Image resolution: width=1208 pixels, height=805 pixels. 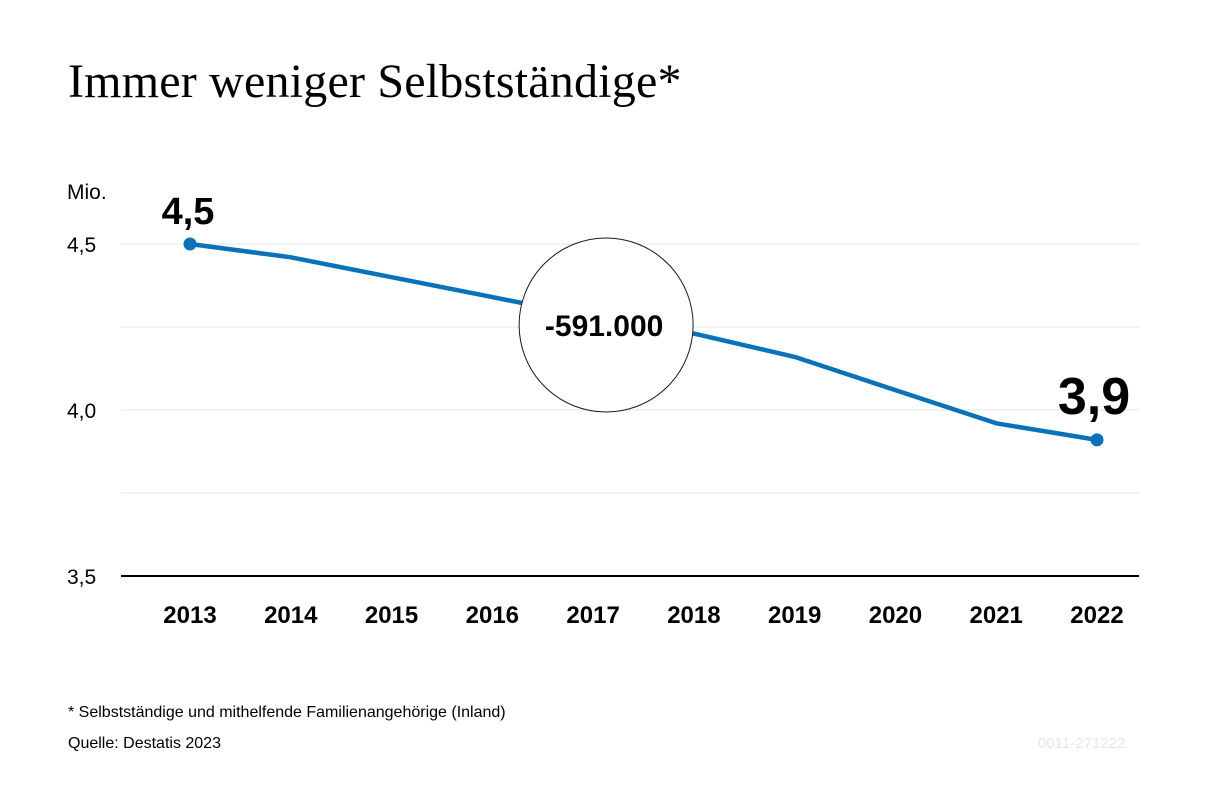 I want to click on graphic-code: 0011-271222, so click(x=1082, y=743).